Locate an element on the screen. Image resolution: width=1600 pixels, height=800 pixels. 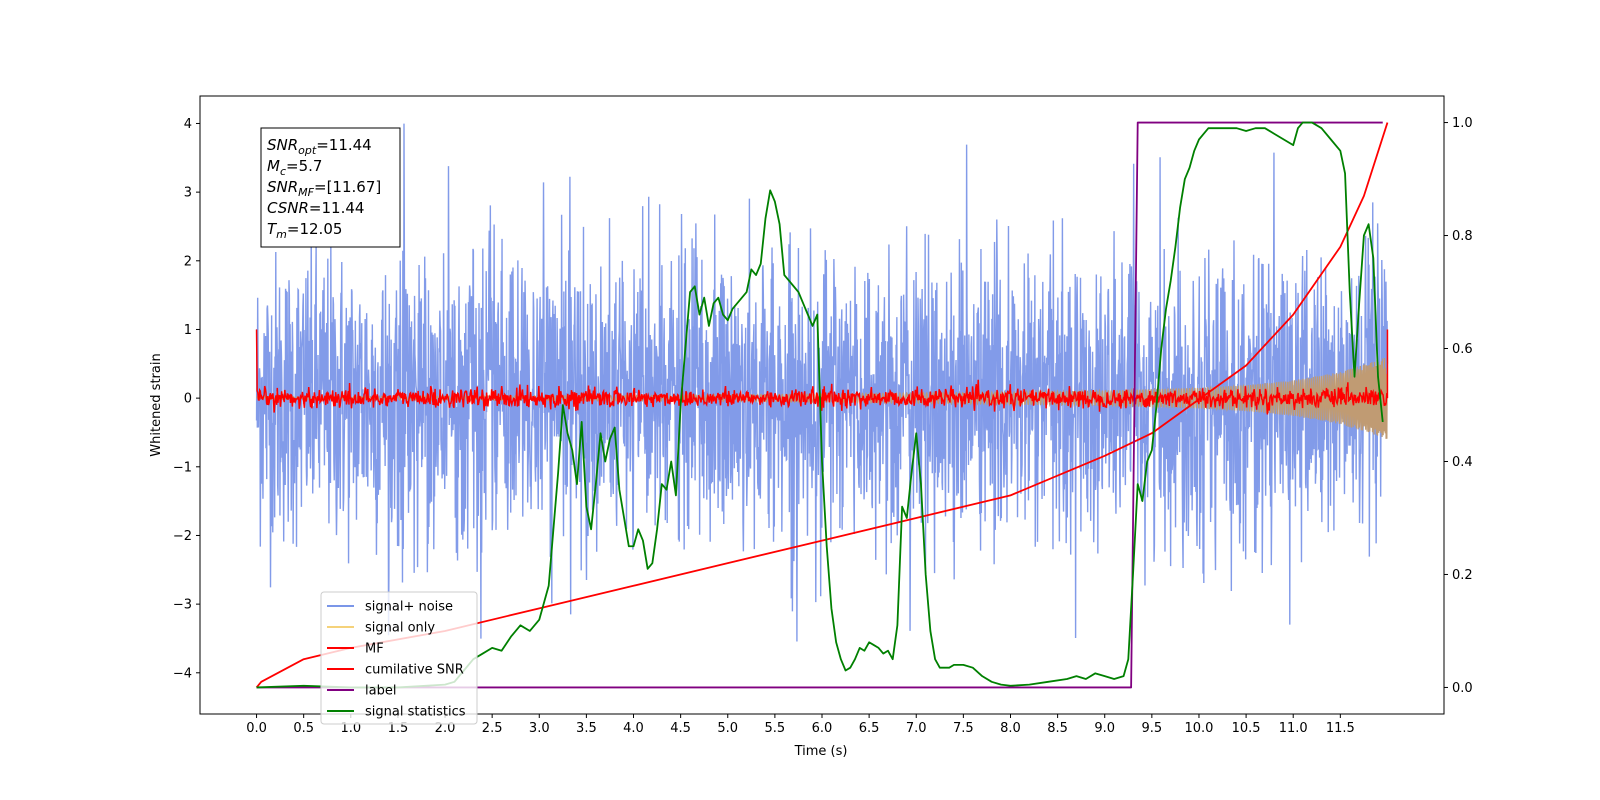
x-tick-label: 1.0 is located at coordinates (350, 728).